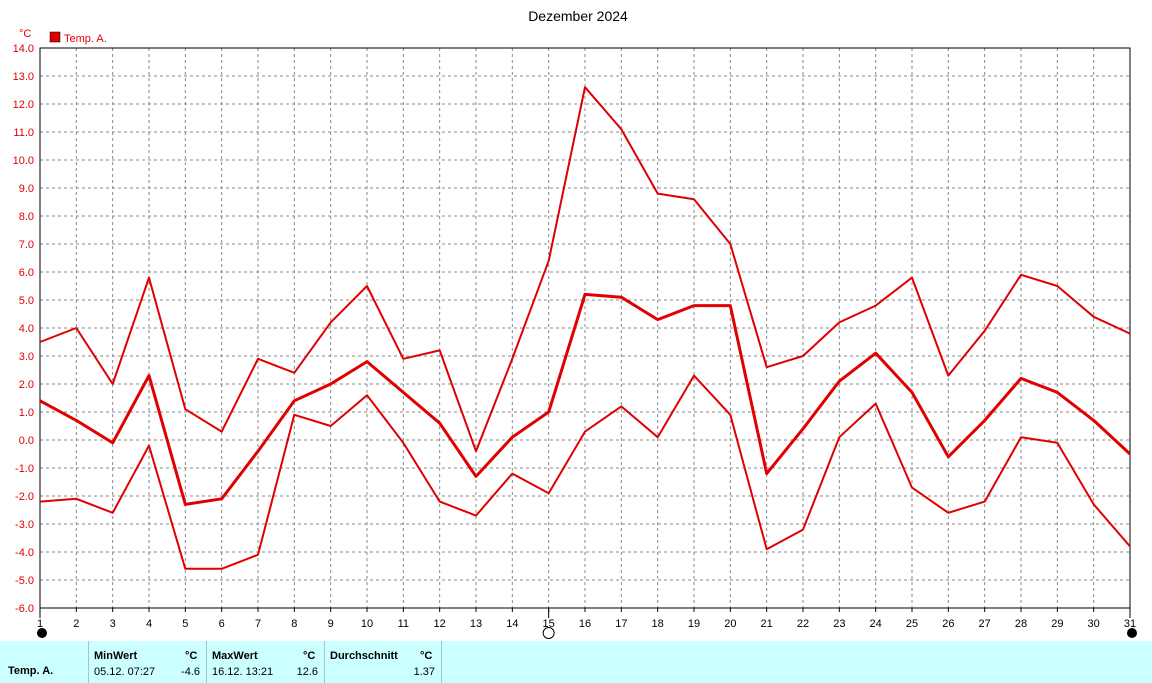  What do you see at coordinates (26, 245) in the screenshot?
I see `y-tick-label: 7.0` at bounding box center [26, 245].